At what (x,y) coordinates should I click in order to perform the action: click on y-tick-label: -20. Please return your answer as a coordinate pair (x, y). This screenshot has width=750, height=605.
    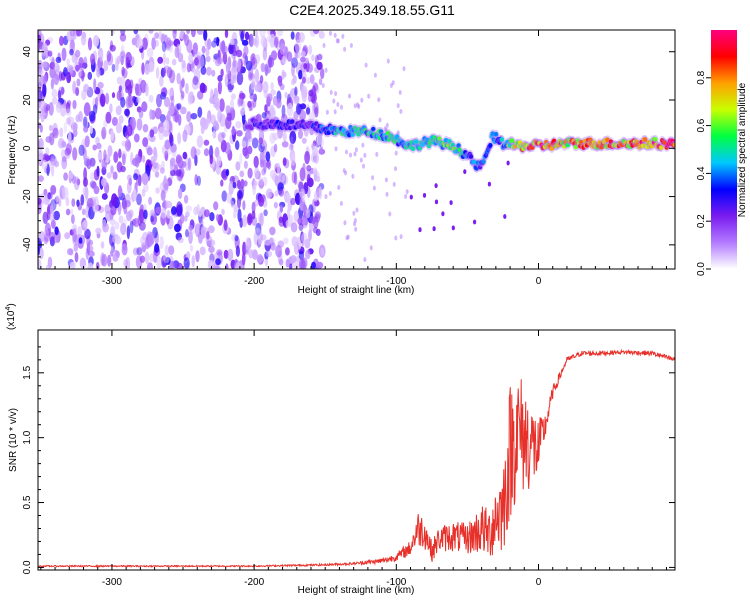
    Looking at the image, I should click on (27, 196).